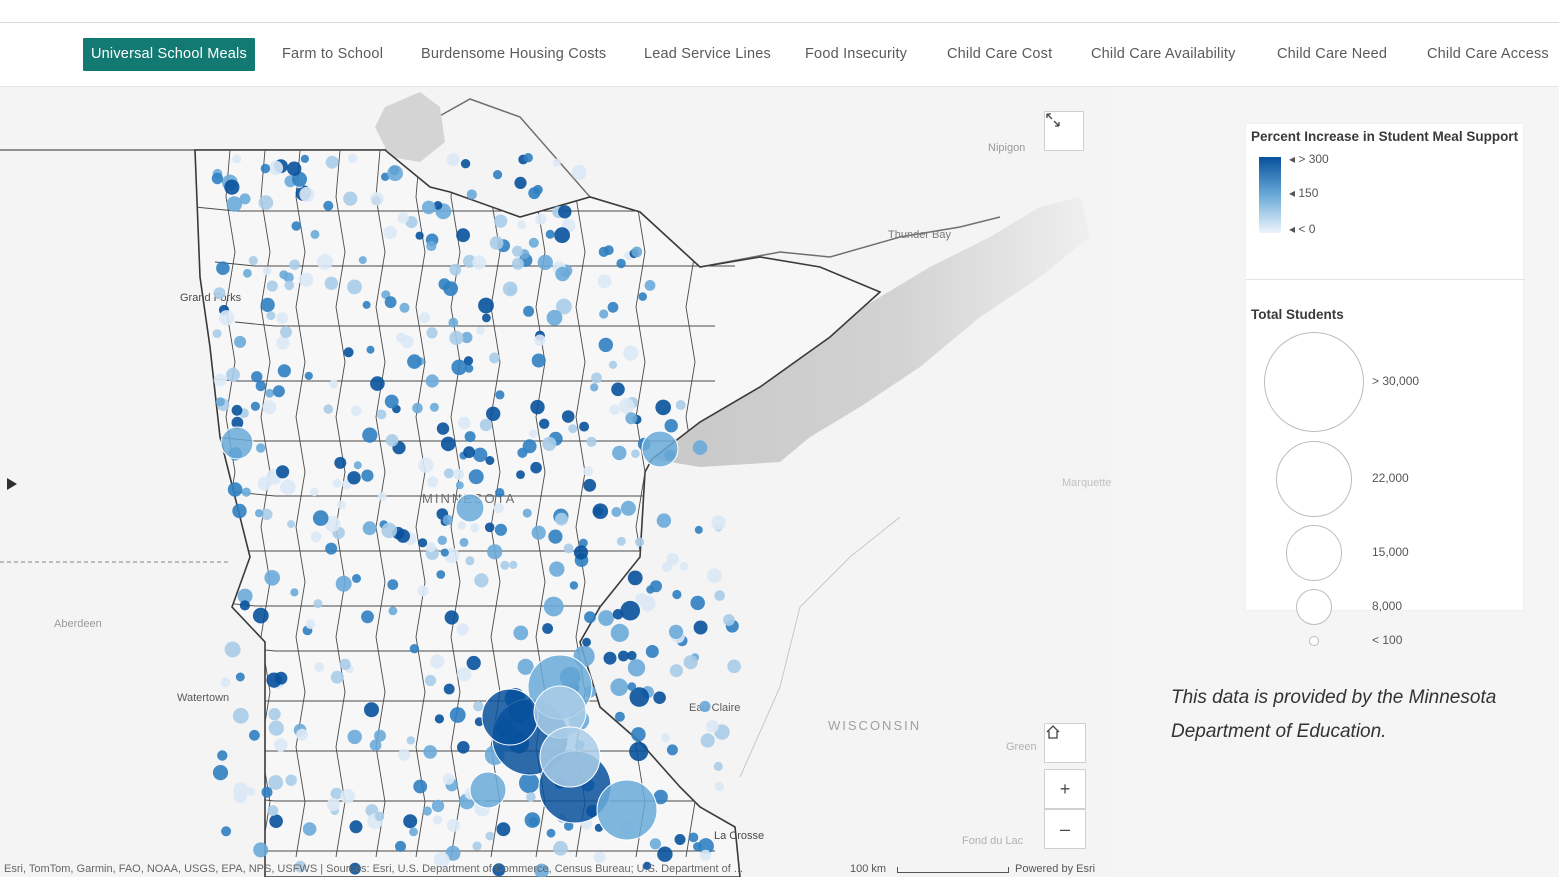  Describe the element at coordinates (1055, 869) in the screenshot. I see `powered-by: Powered by Esri` at that location.